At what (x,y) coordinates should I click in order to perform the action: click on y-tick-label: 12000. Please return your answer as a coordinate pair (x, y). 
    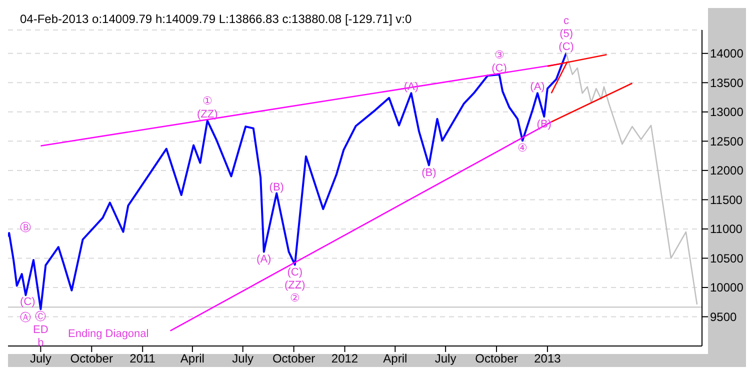
    Looking at the image, I should click on (727, 171).